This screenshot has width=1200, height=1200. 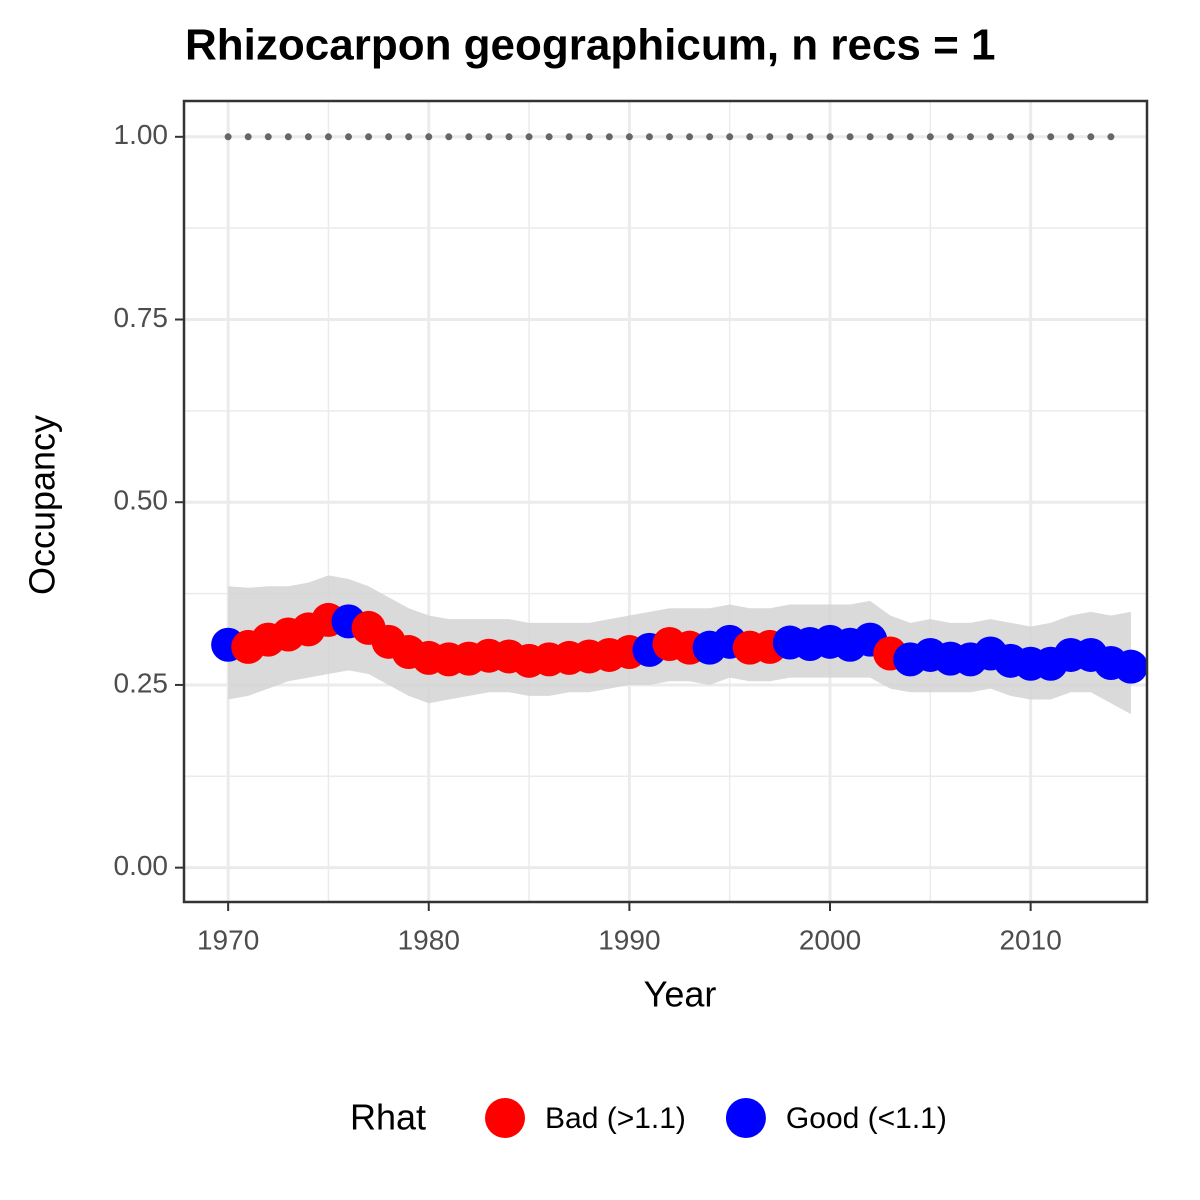 I want to click on y-tick-label: 0.75, so click(x=141, y=317).